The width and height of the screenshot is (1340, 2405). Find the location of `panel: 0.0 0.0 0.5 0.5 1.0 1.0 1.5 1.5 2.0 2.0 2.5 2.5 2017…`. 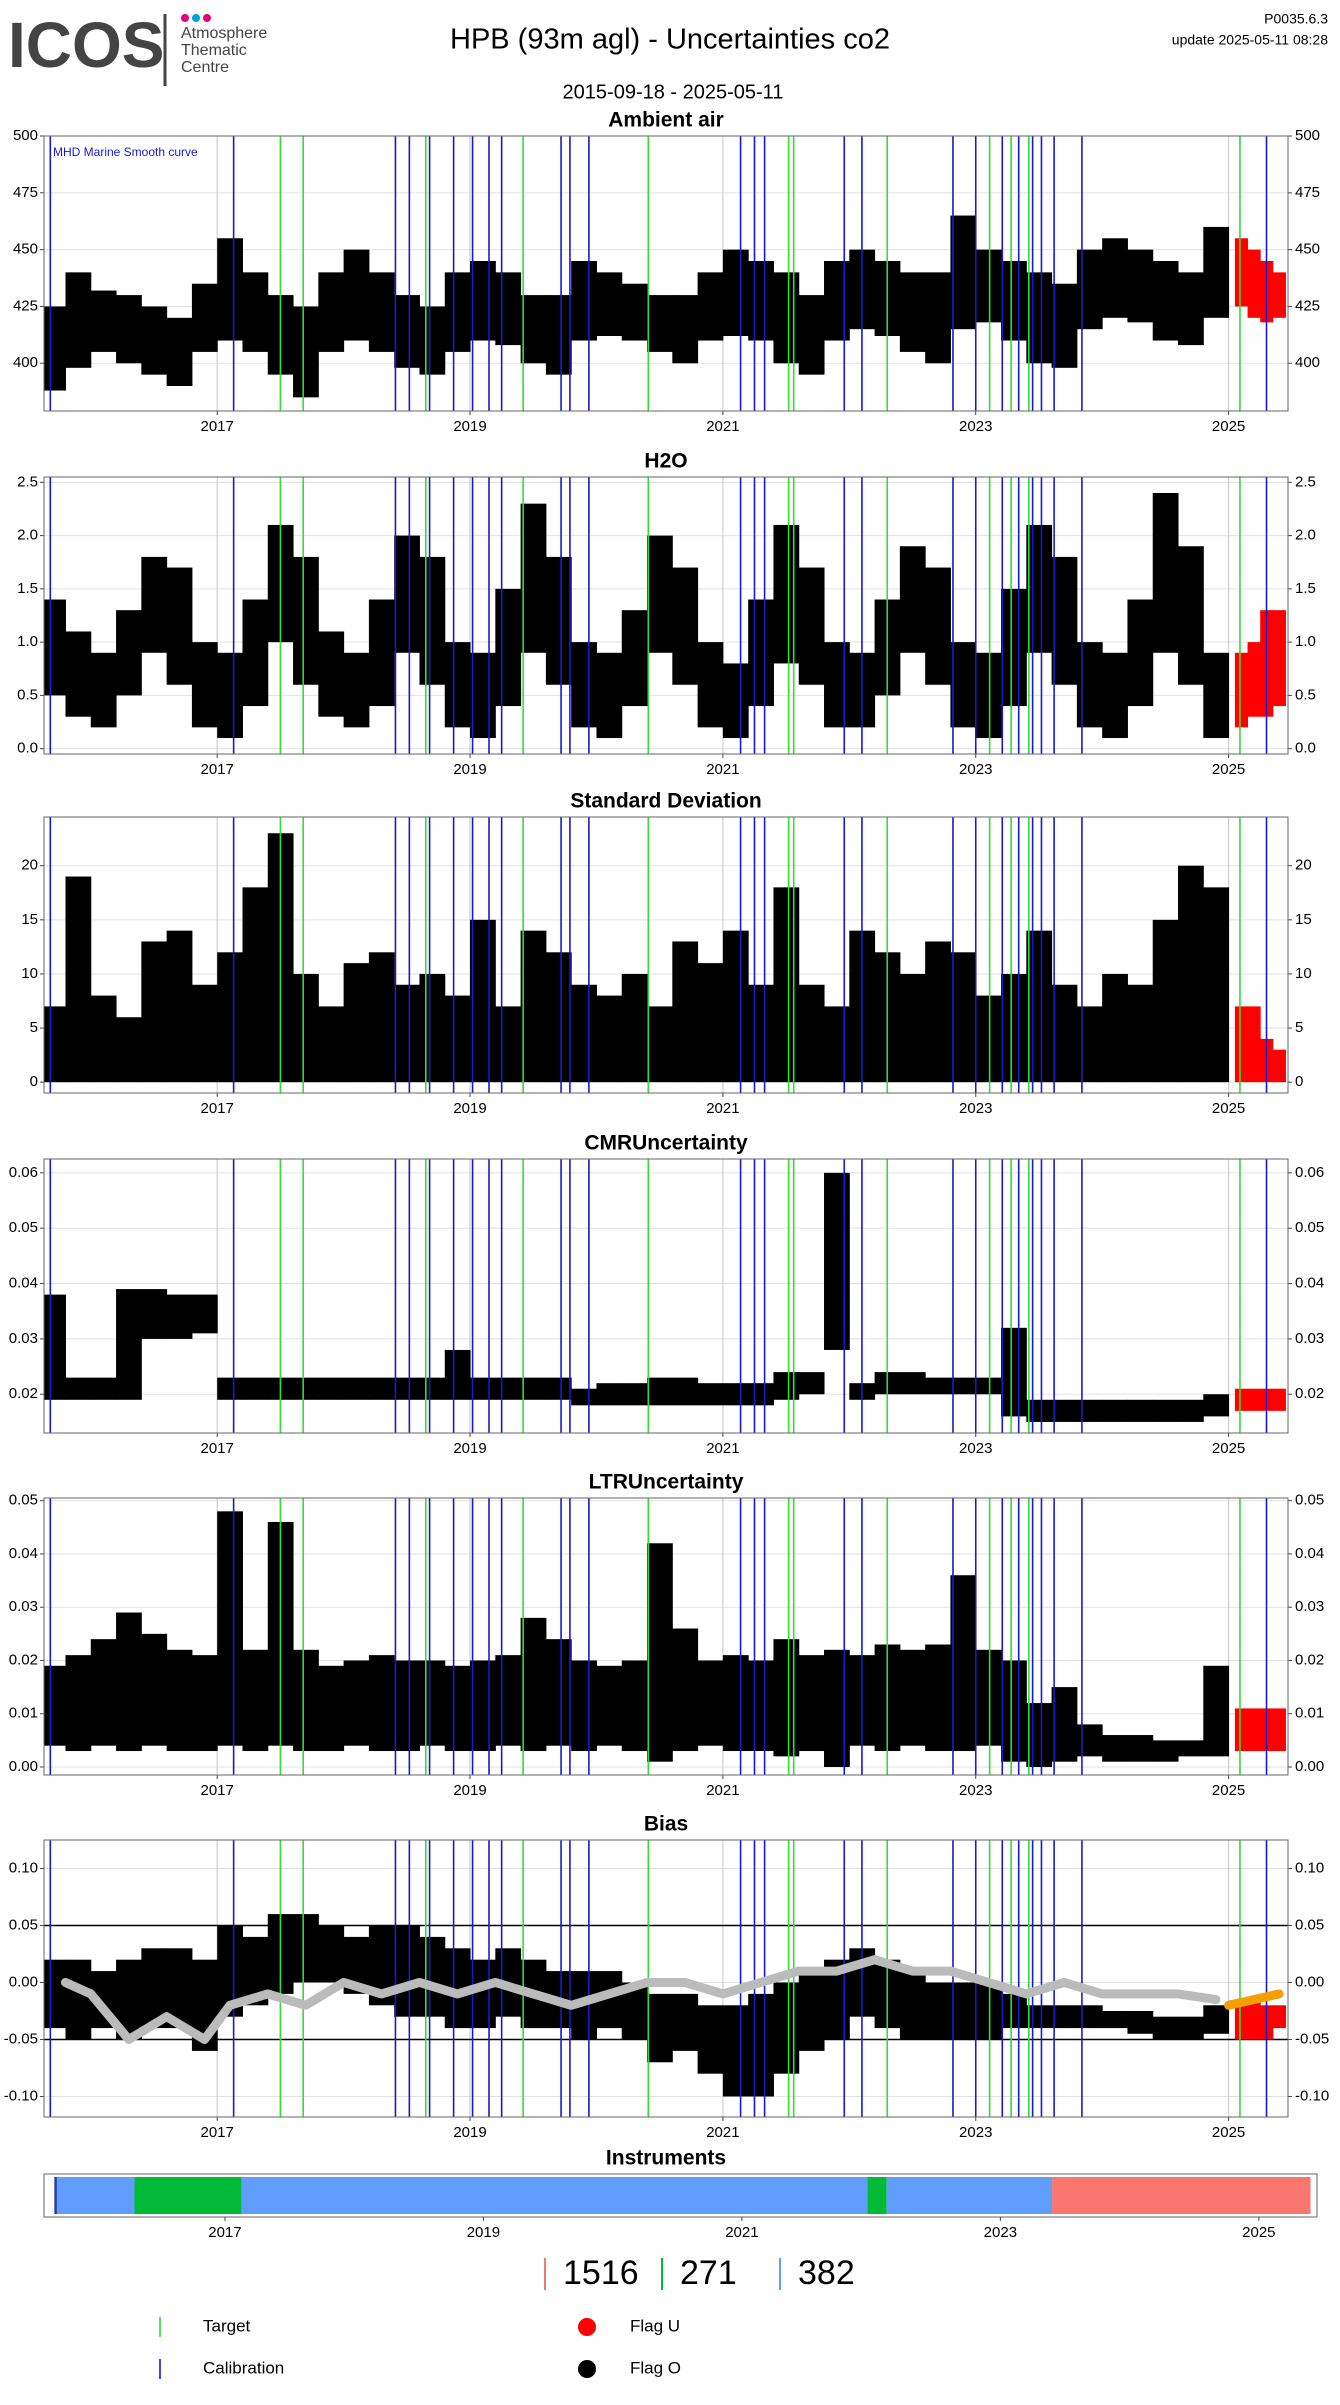

panel: 0.0 0.0 0.5 0.5 1.0 1.0 1.5 1.5 2.0 2.0 2.5 2.5 2017… is located at coordinates (666, 625).